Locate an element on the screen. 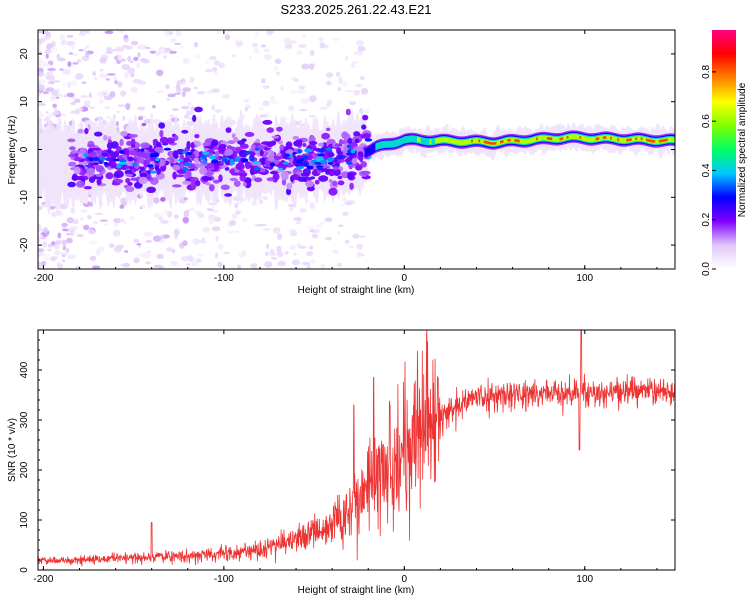  figure-title: S233.2025.261.22.43.E21 is located at coordinates (355, 9).